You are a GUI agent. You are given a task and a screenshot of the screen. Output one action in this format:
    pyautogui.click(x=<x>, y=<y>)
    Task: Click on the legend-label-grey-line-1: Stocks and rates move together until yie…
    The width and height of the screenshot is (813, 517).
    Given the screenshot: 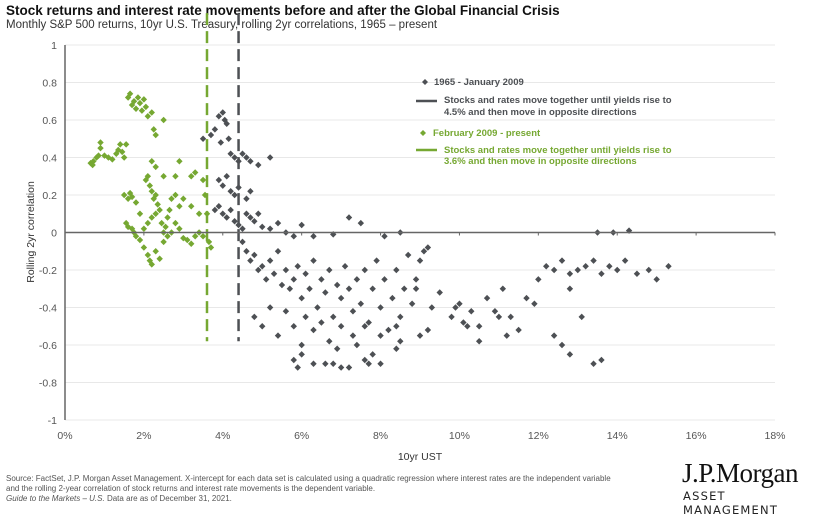 What is the action you would take?
    pyautogui.click(x=558, y=100)
    